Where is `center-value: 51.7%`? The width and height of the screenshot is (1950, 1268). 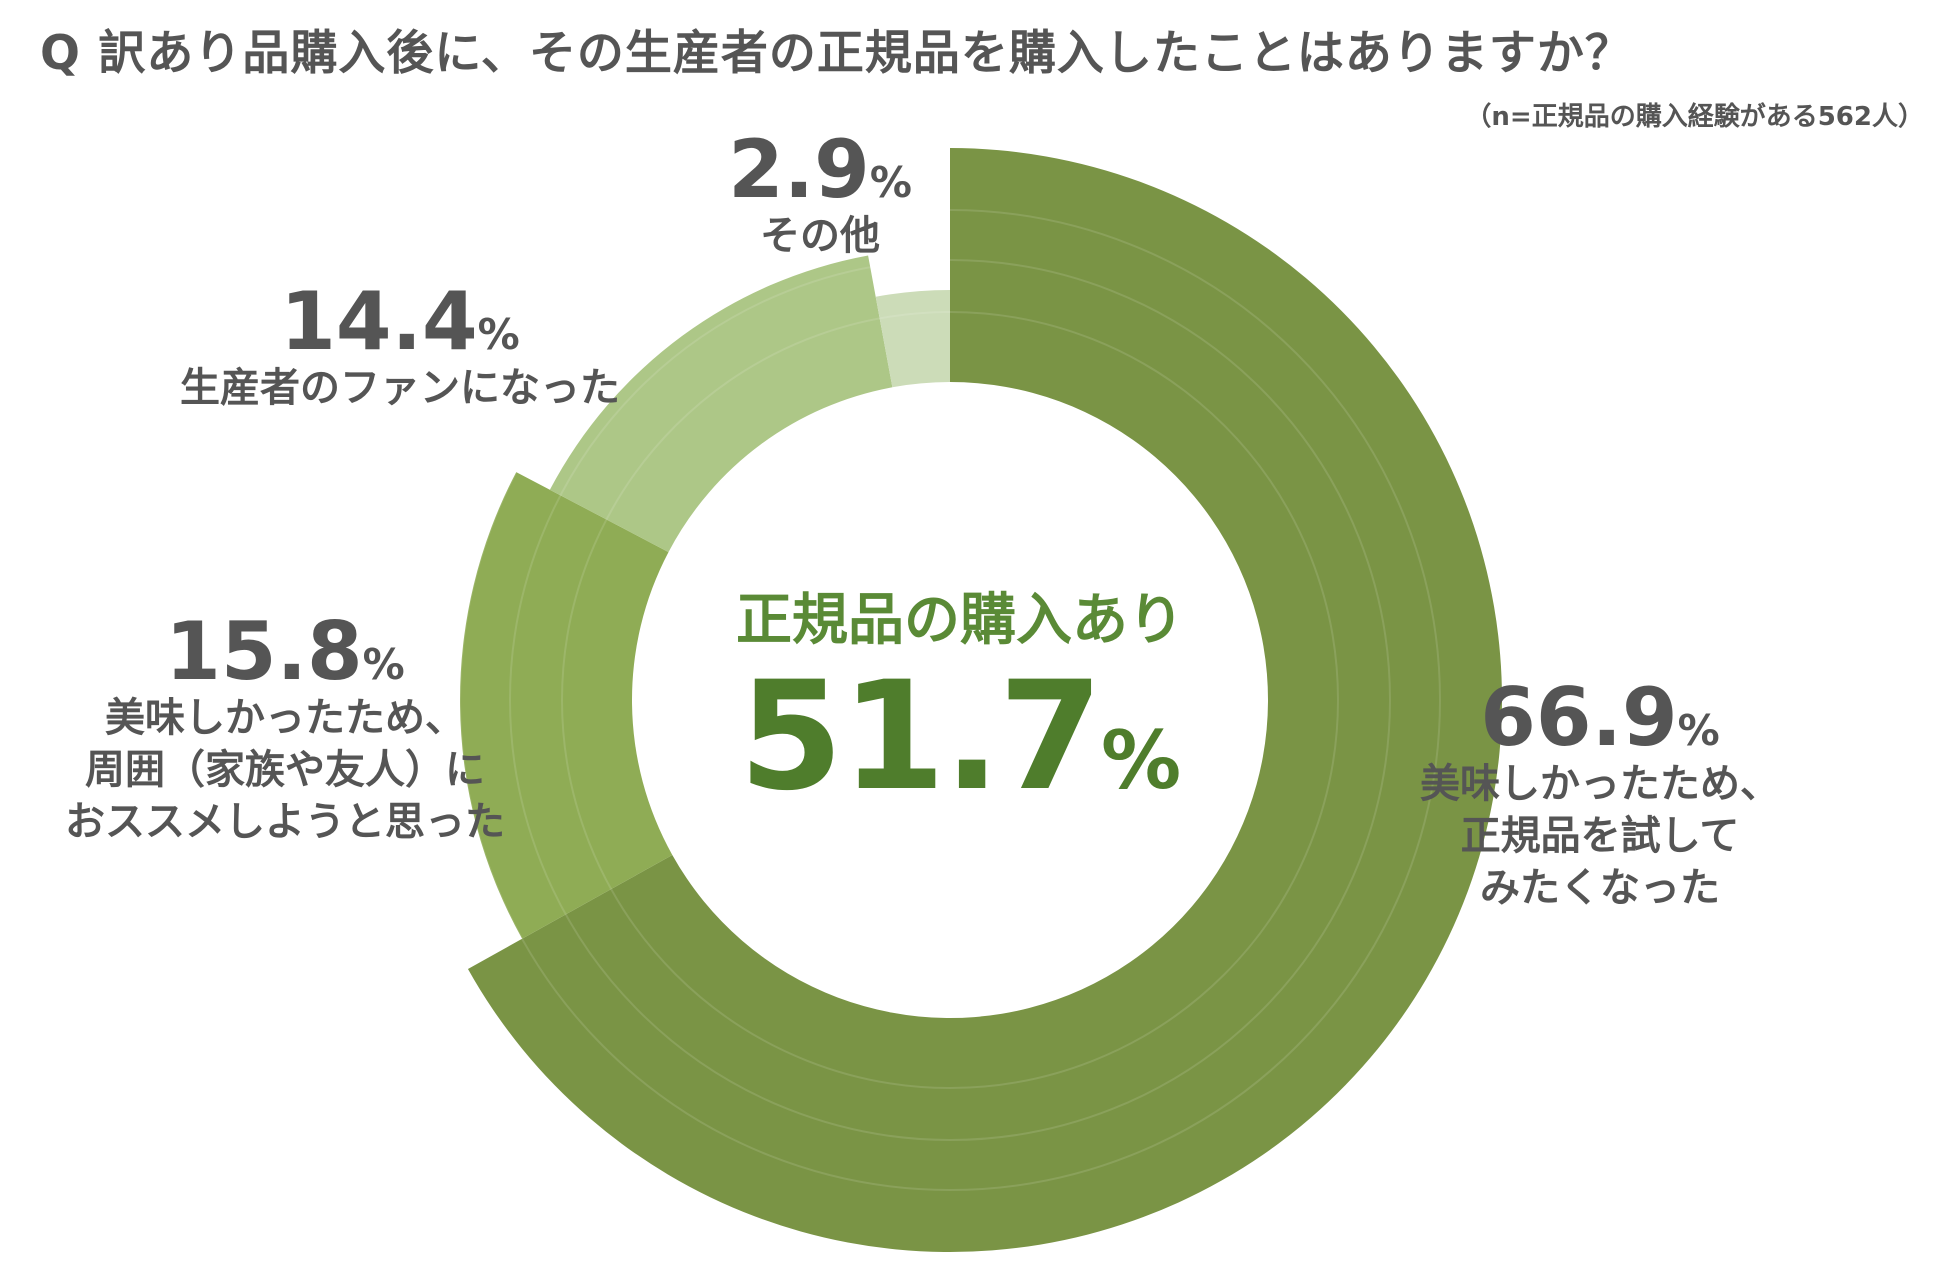 center-value: 51.7% is located at coordinates (960, 737).